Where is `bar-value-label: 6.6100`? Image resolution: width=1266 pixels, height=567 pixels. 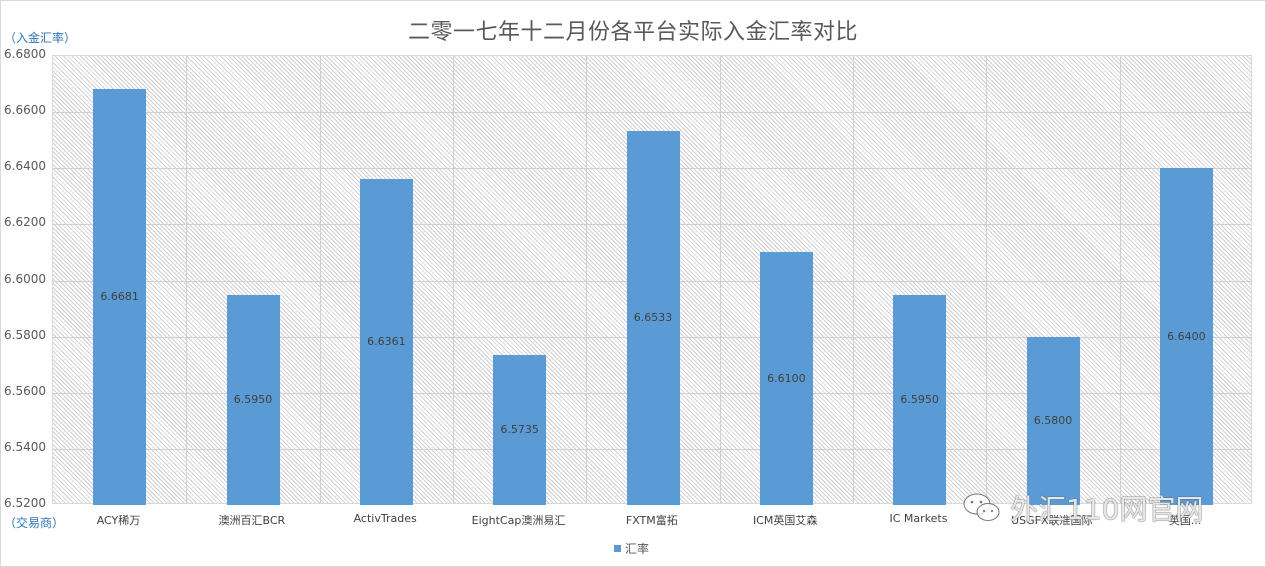 bar-value-label: 6.6100 is located at coordinates (786, 378).